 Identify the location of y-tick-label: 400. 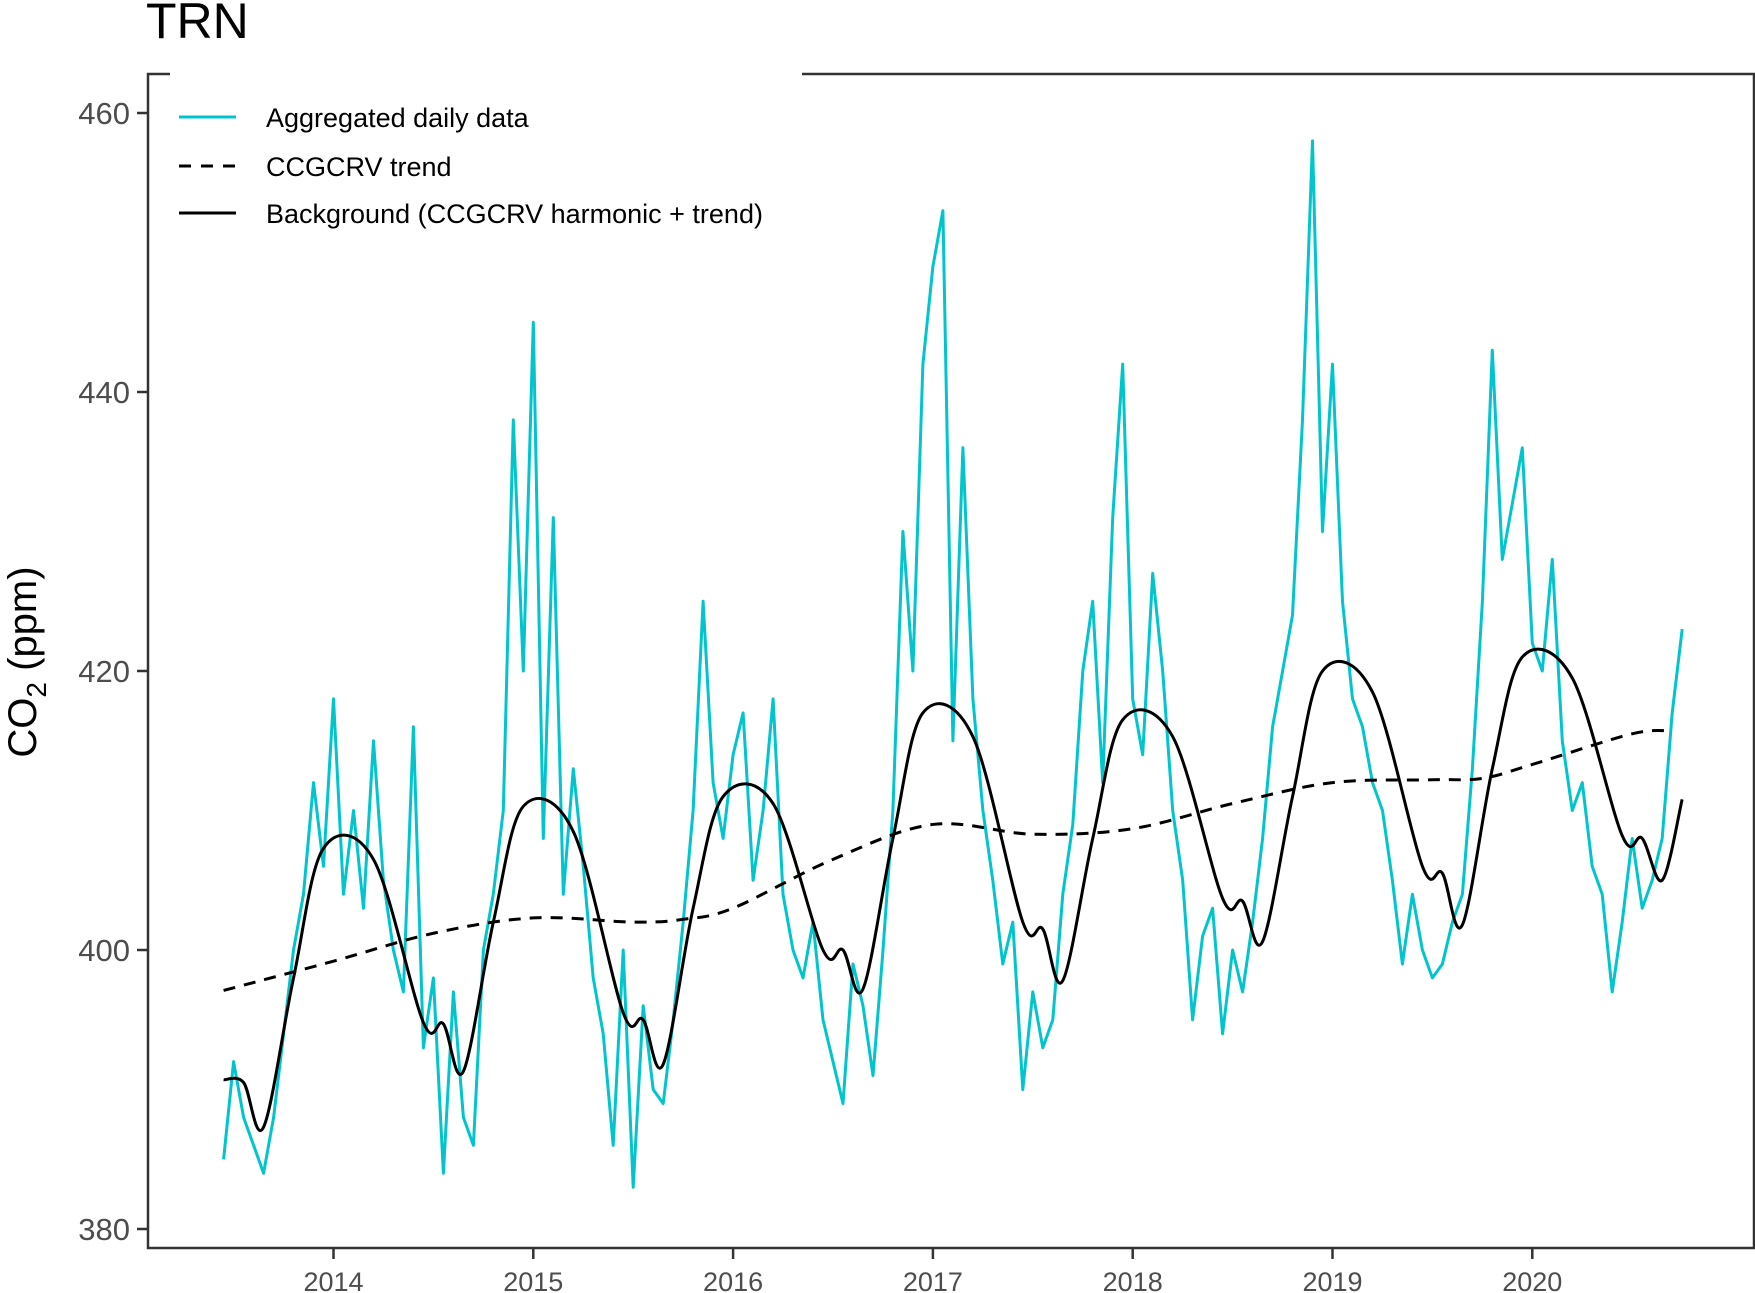
(104, 950).